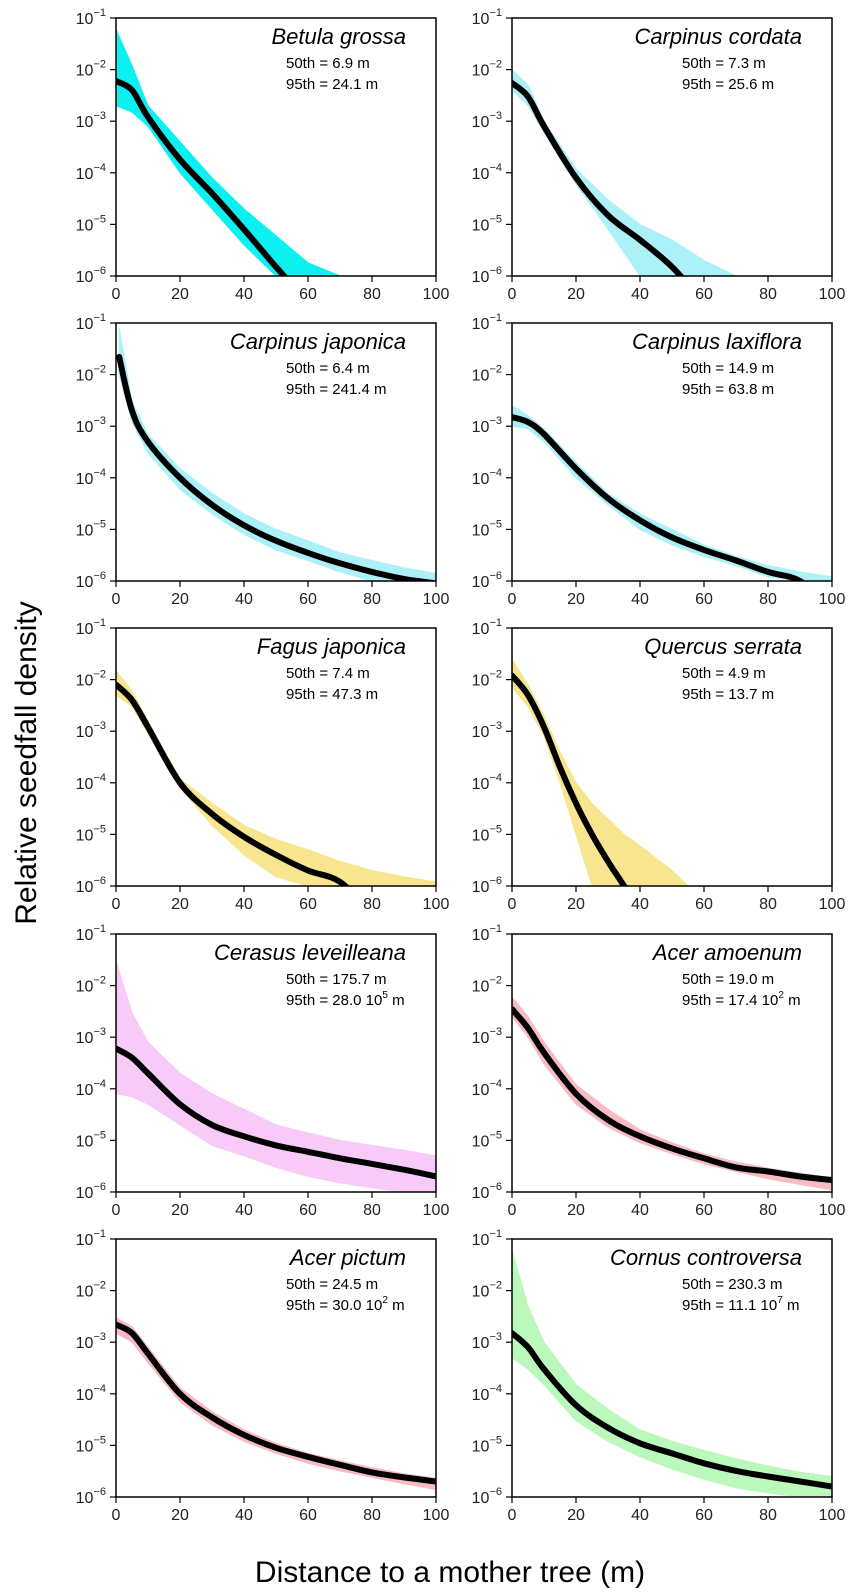 The height and width of the screenshot is (1594, 863). I want to click on species-title: Acer pictum, so click(347, 1257).